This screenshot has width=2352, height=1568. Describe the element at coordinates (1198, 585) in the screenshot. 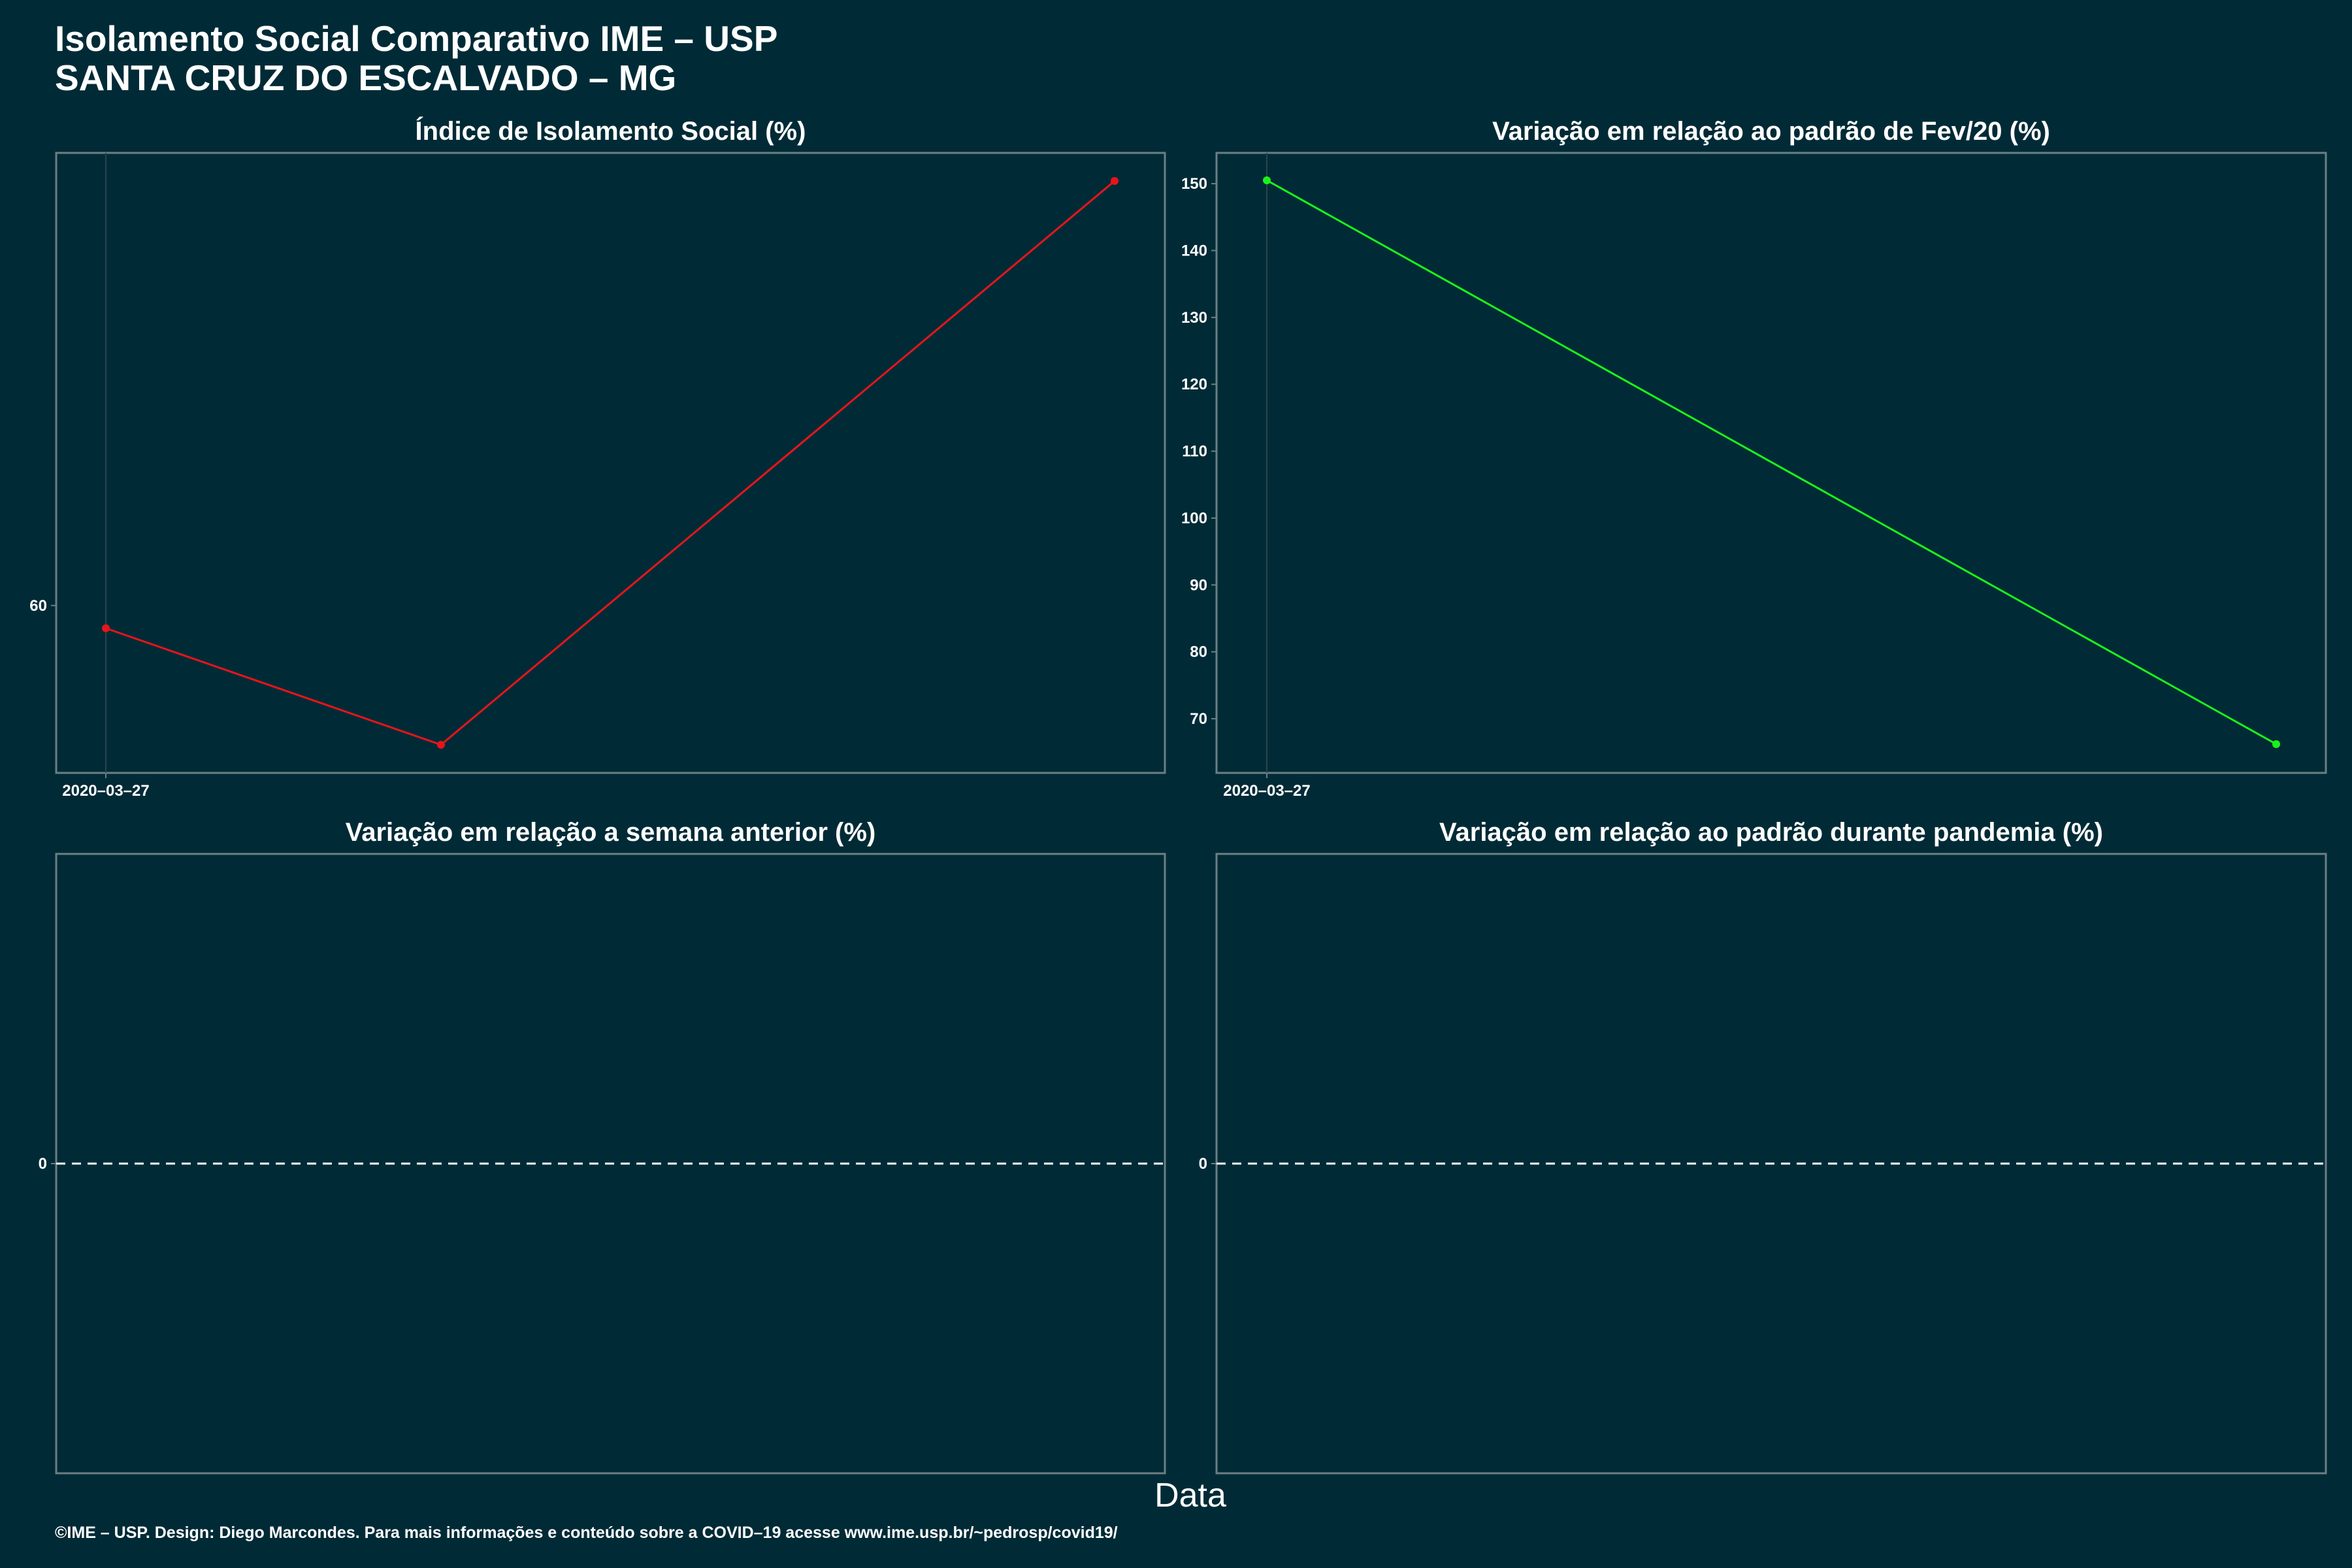

I see `y-tick-label: 90` at that location.